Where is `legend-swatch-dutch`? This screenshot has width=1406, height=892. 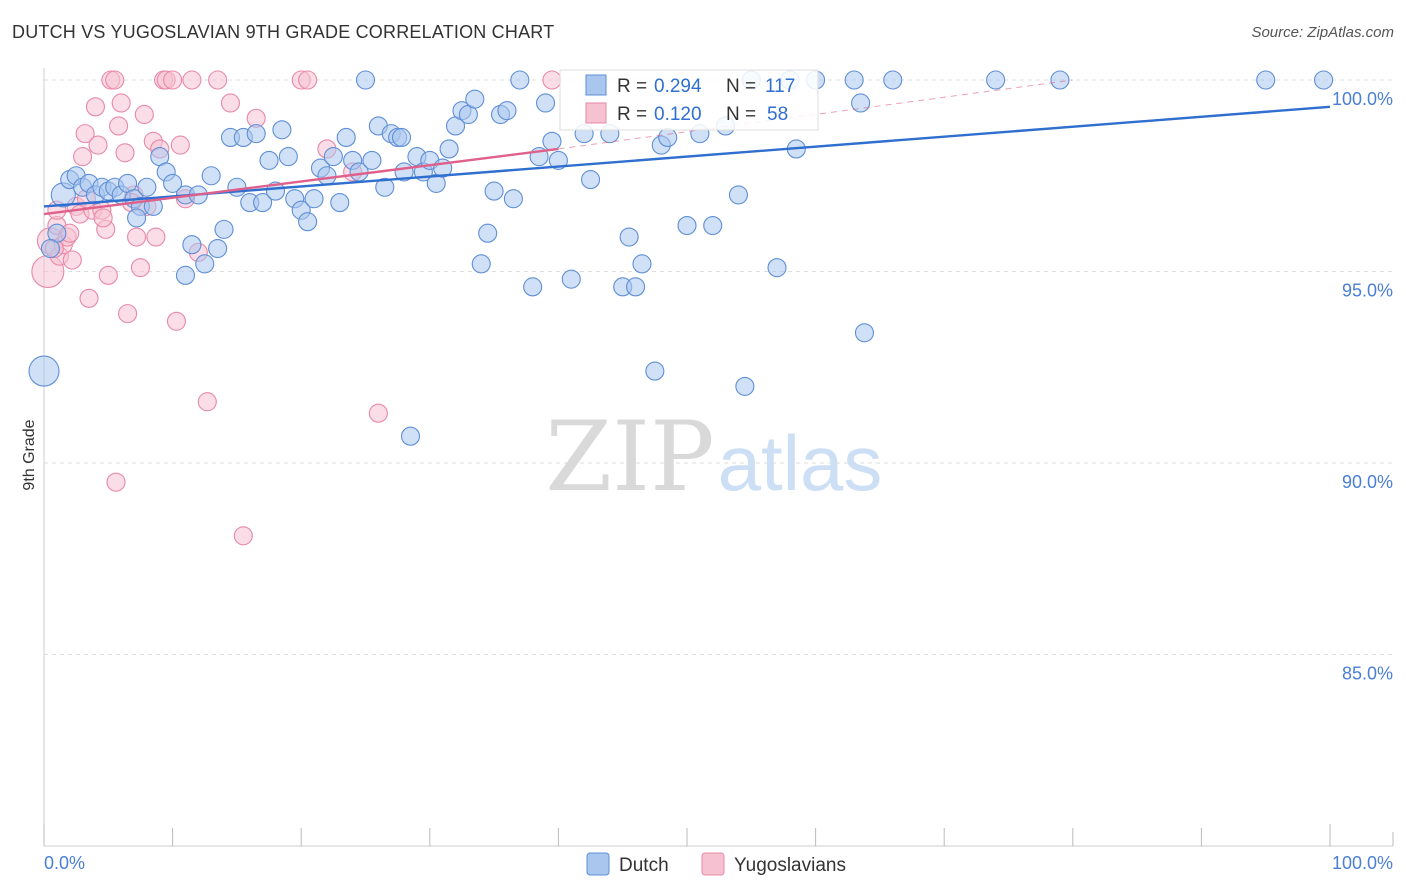 legend-swatch-dutch is located at coordinates (596, 85).